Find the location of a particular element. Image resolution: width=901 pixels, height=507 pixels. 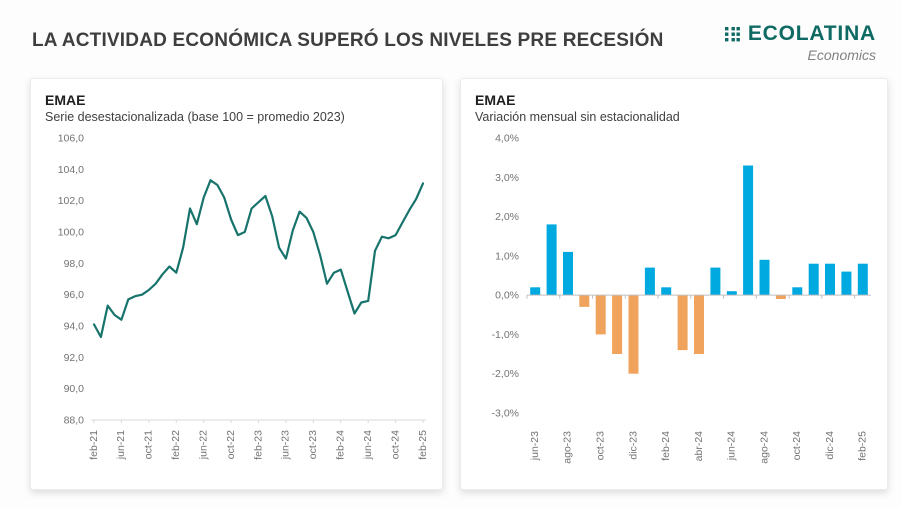

y-axis-label: 104,0 is located at coordinates (71, 170).